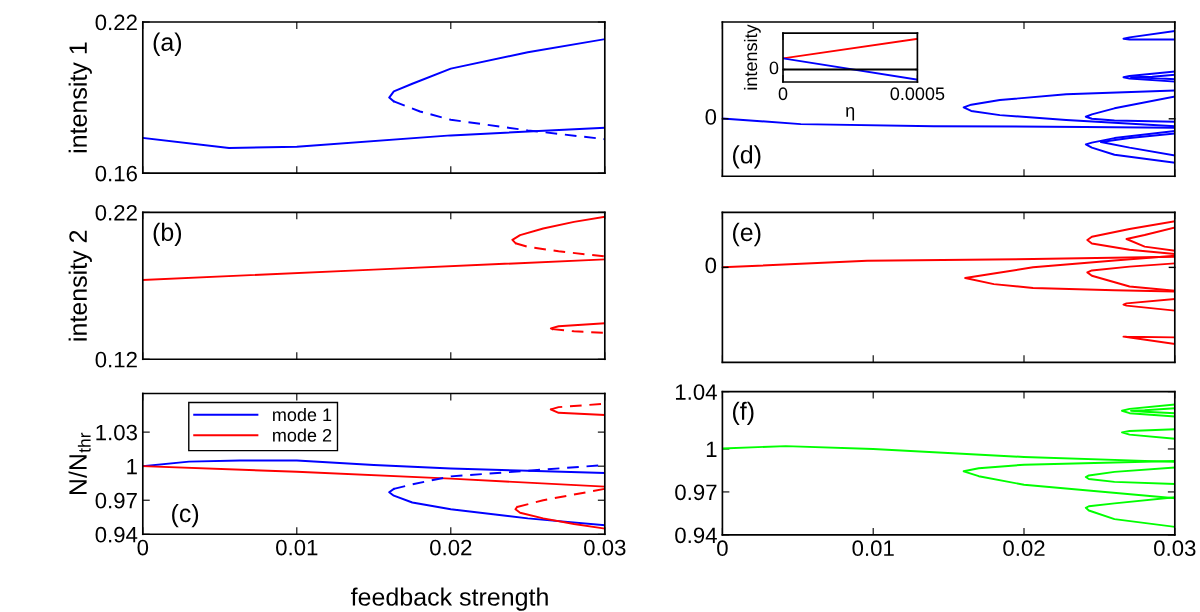 This screenshot has height=612, width=1200. I want to click on y-axis-title: N/N$_{thr}$, so click(79, 463).